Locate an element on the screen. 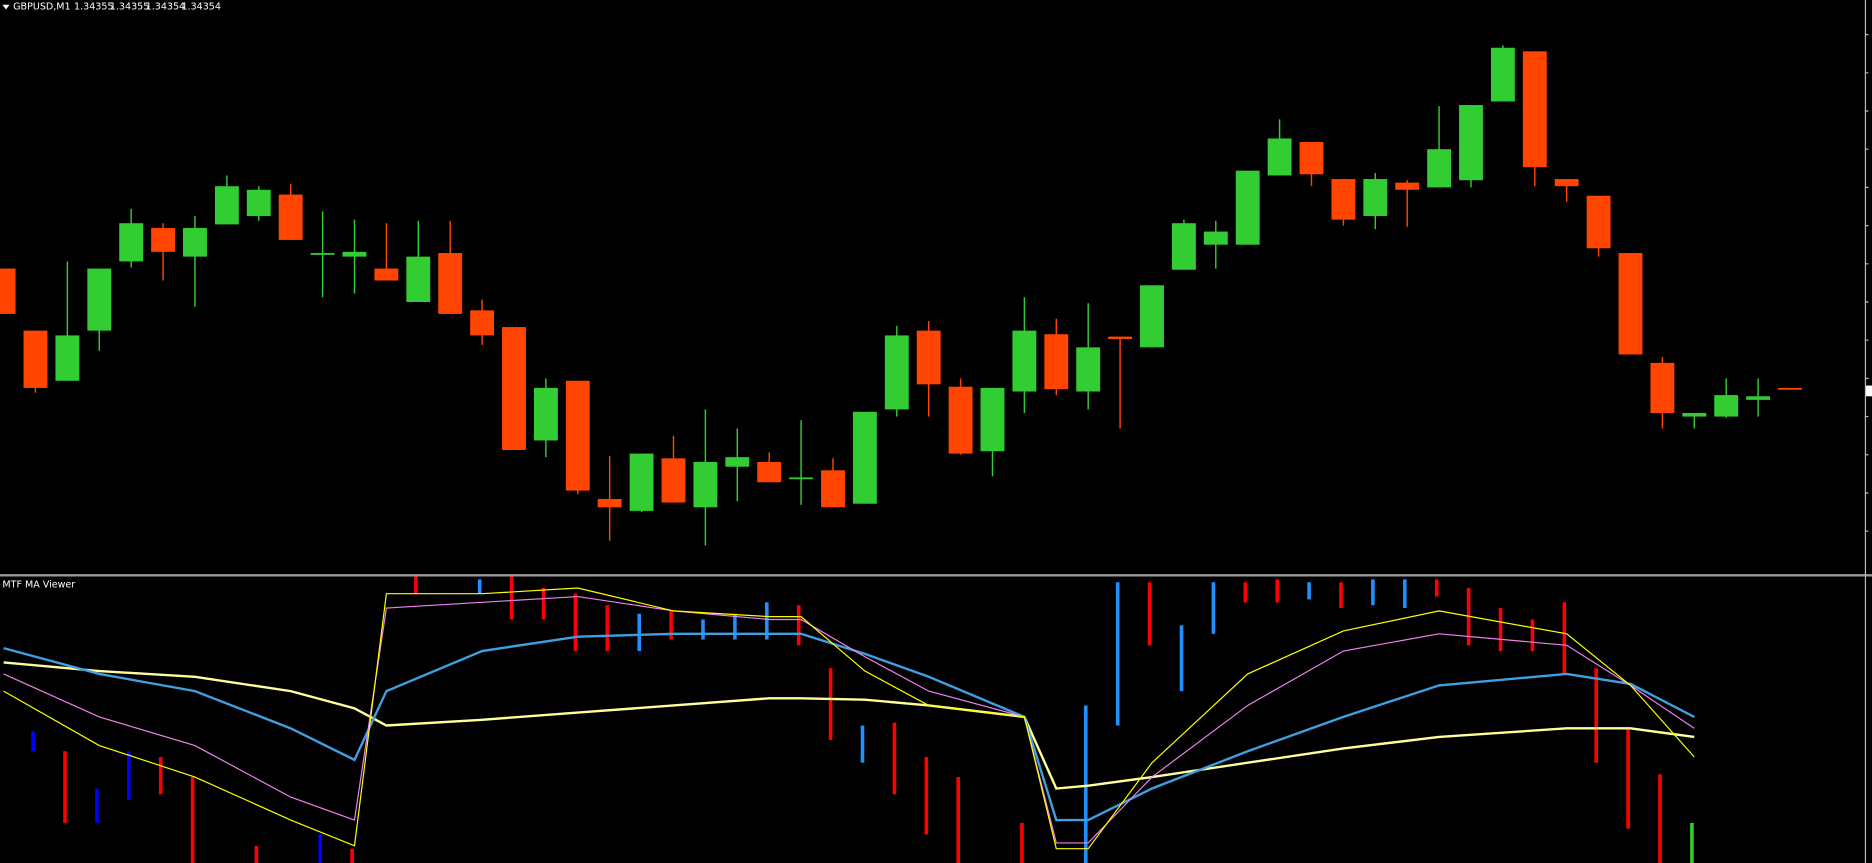 The width and height of the screenshot is (1872, 863). quote-low: 1.34354 is located at coordinates (165, 7).